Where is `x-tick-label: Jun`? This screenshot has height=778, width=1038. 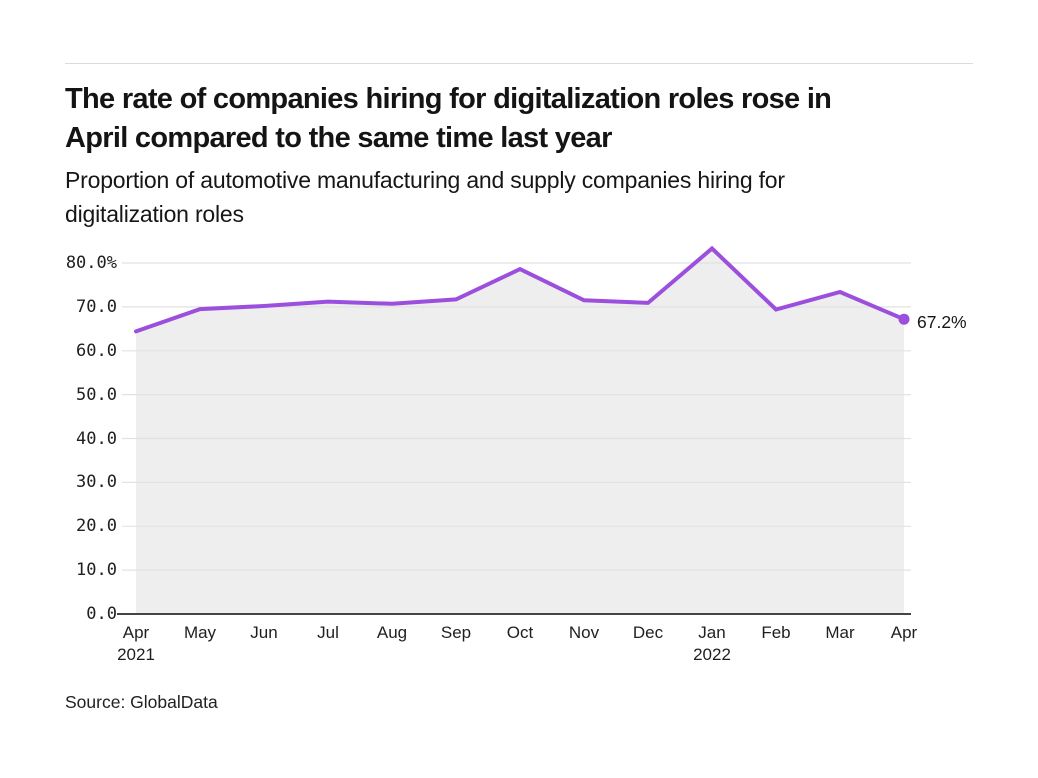
x-tick-label: Jun is located at coordinates (264, 632).